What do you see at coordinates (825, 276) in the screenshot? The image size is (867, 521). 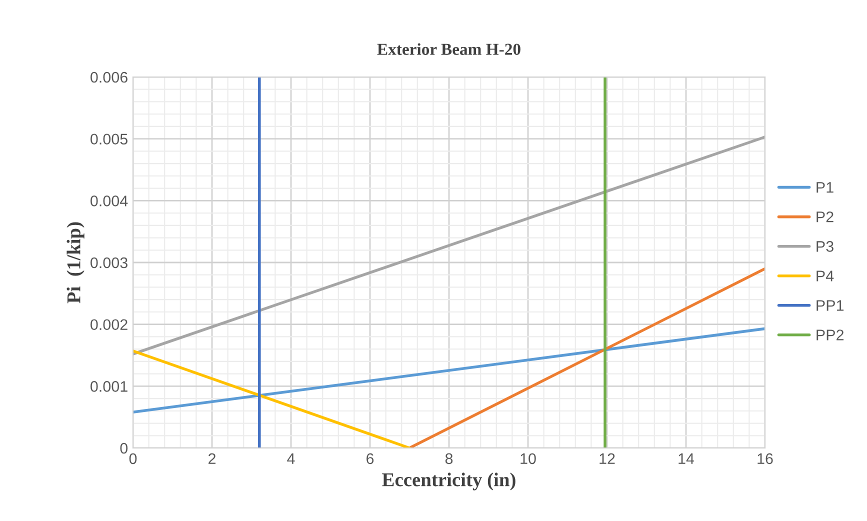 I see `legend-label: P4` at bounding box center [825, 276].